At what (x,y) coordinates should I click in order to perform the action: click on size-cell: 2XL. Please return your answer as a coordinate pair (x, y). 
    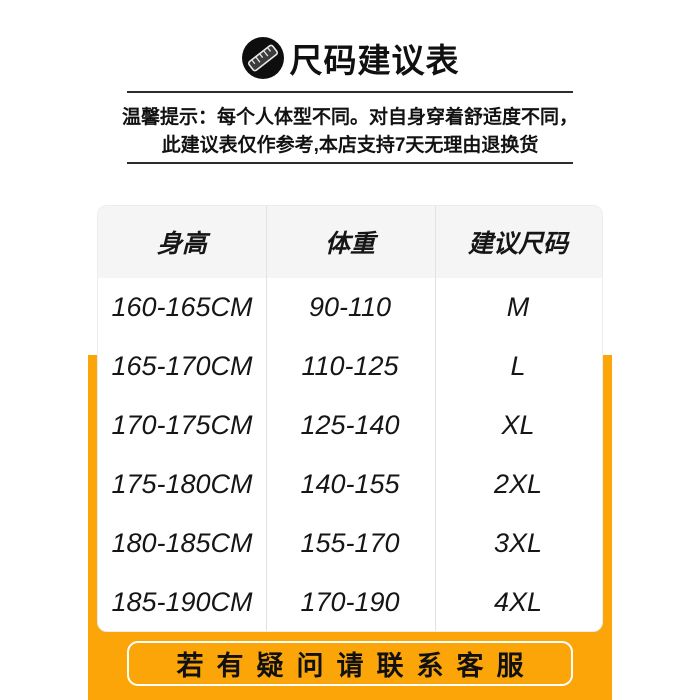
    Looking at the image, I should click on (518, 484).